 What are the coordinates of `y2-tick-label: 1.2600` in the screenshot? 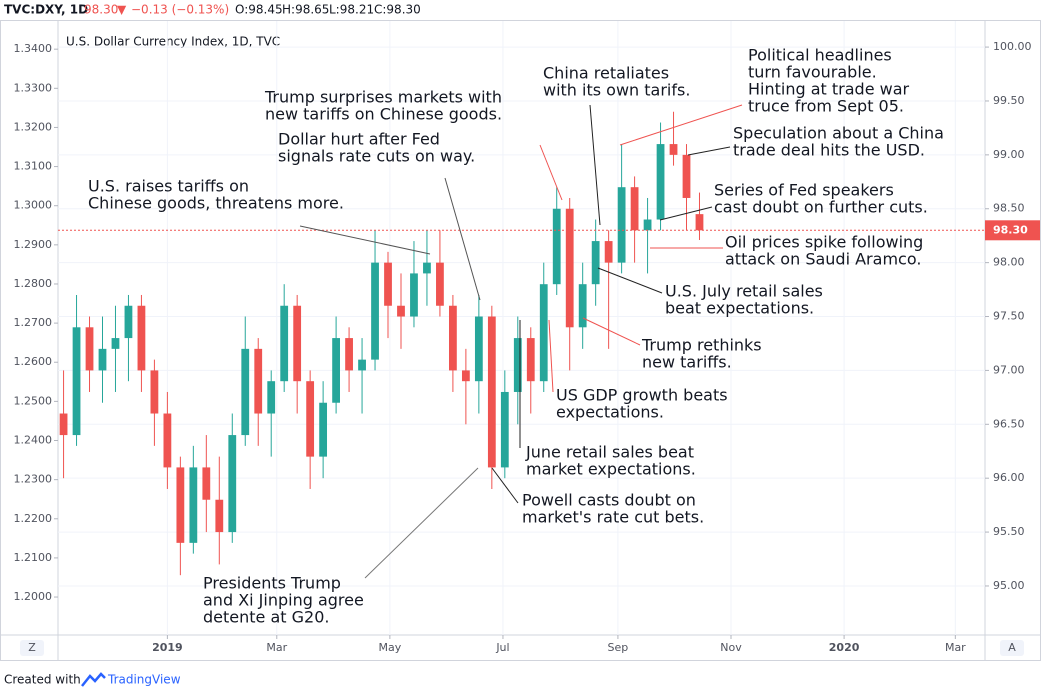 It's located at (33, 361).